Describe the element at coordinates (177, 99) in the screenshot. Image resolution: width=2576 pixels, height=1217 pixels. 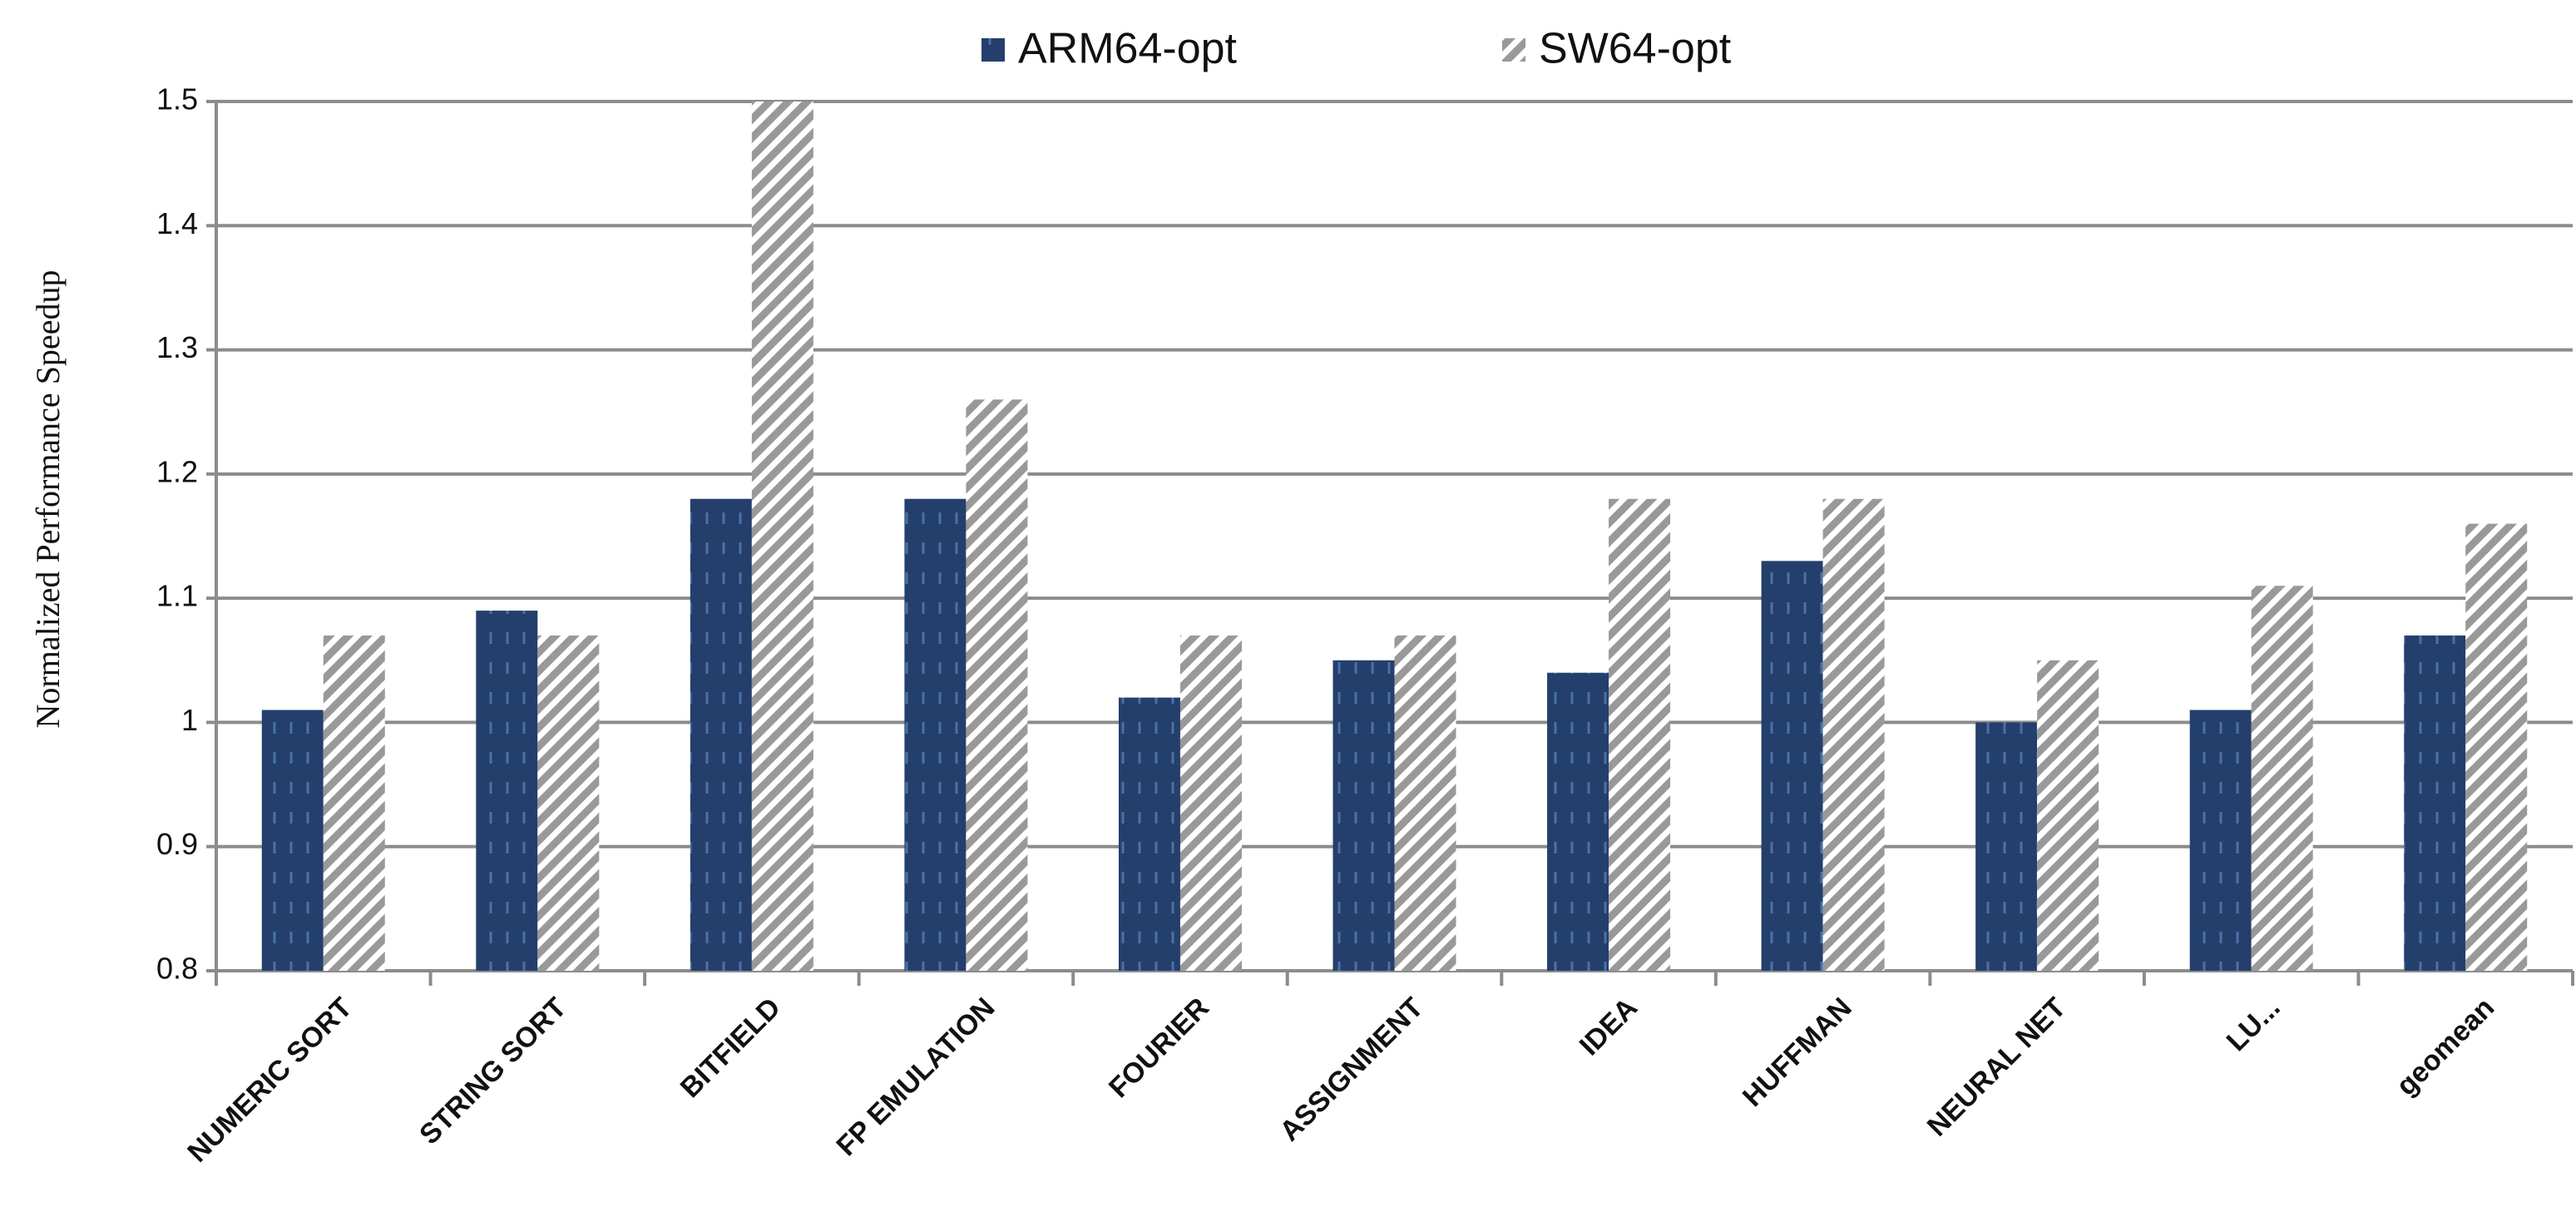
I see `y-tick-label: 1.5` at that location.